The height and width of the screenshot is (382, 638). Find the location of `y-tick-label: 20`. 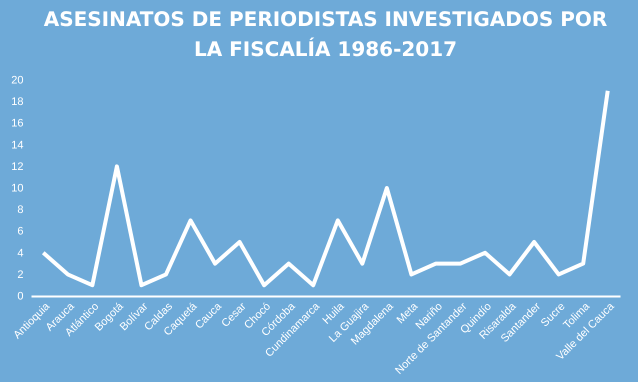

y-tick-label: 20 is located at coordinates (17, 80).